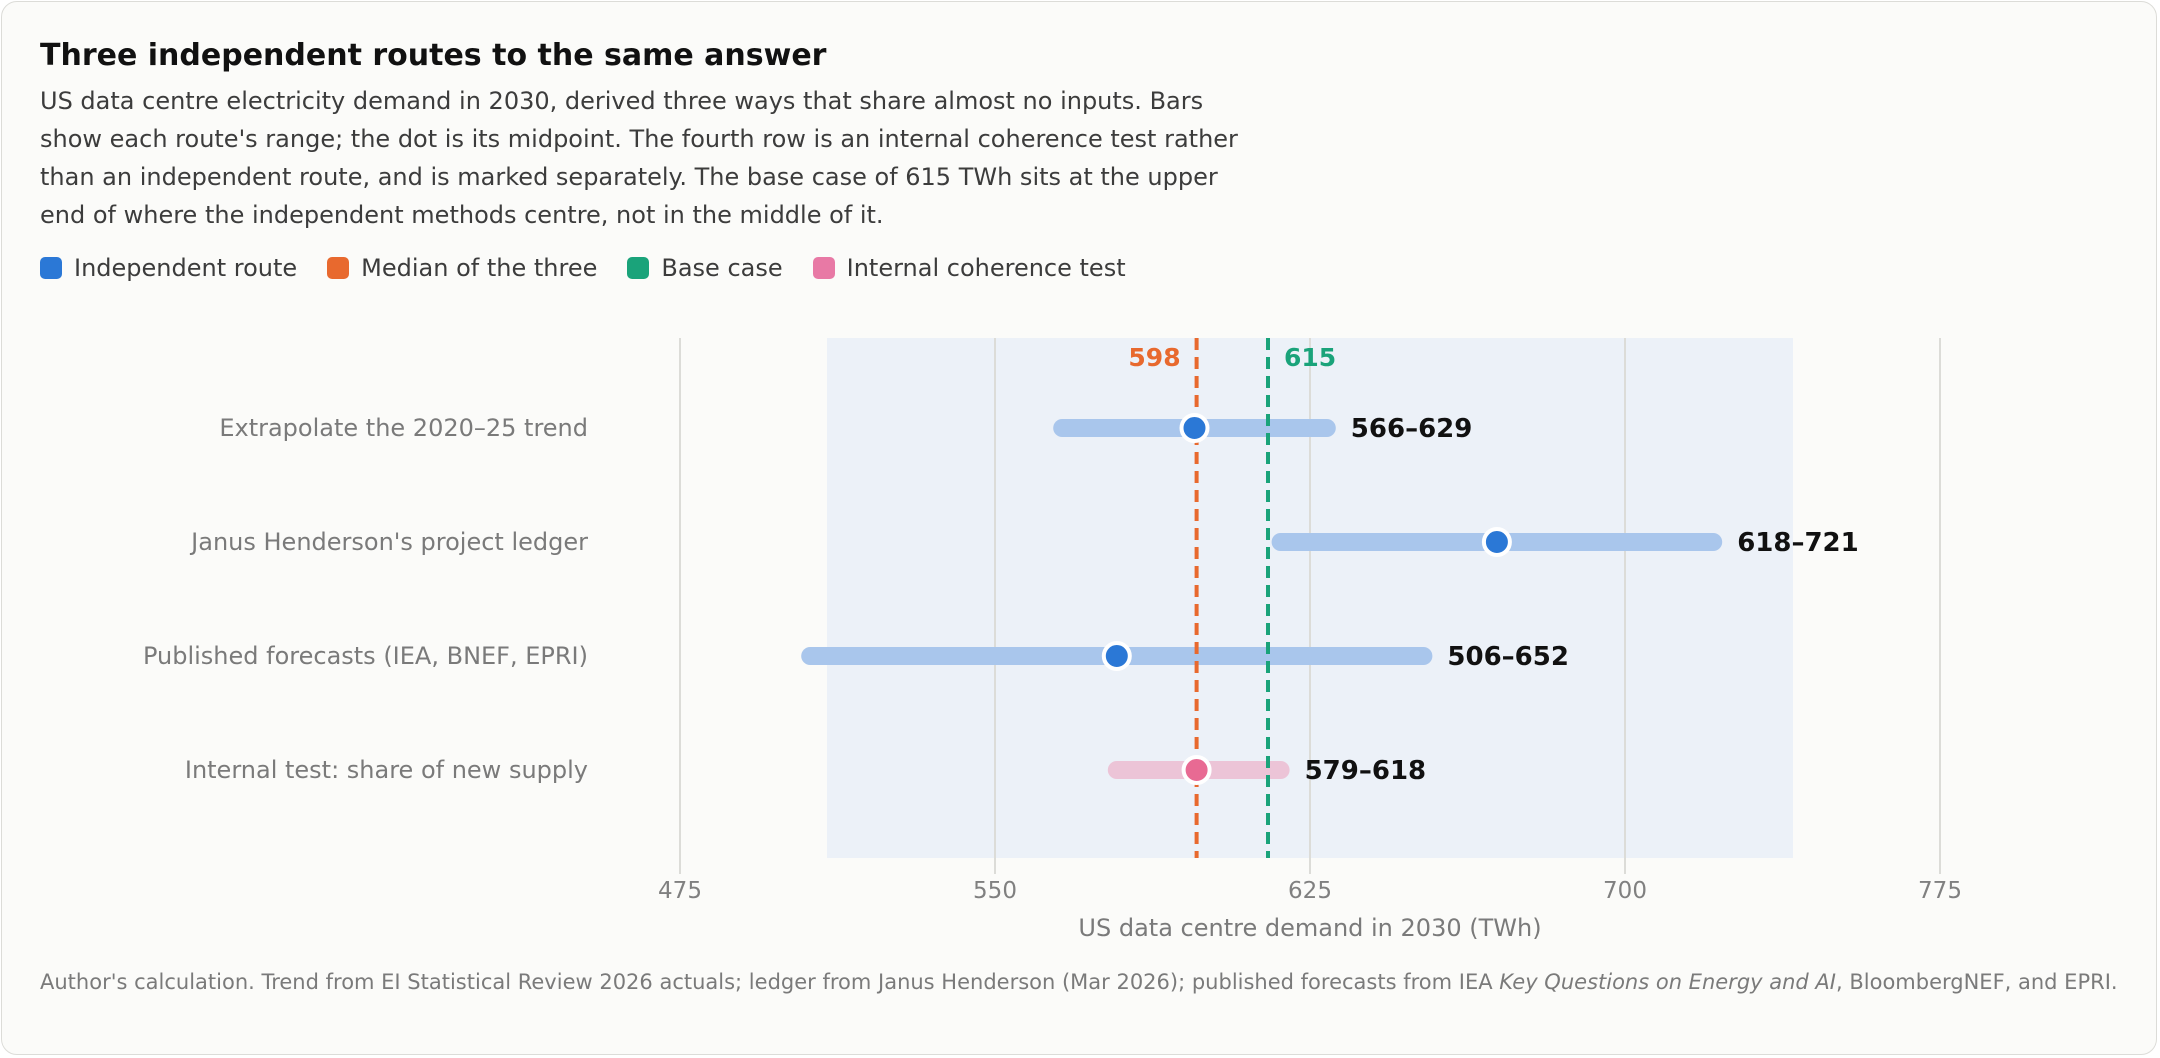 The height and width of the screenshot is (1058, 2160). I want to click on source-note-text-end: , BloombergNEF, and EPRI., so click(1977, 982).